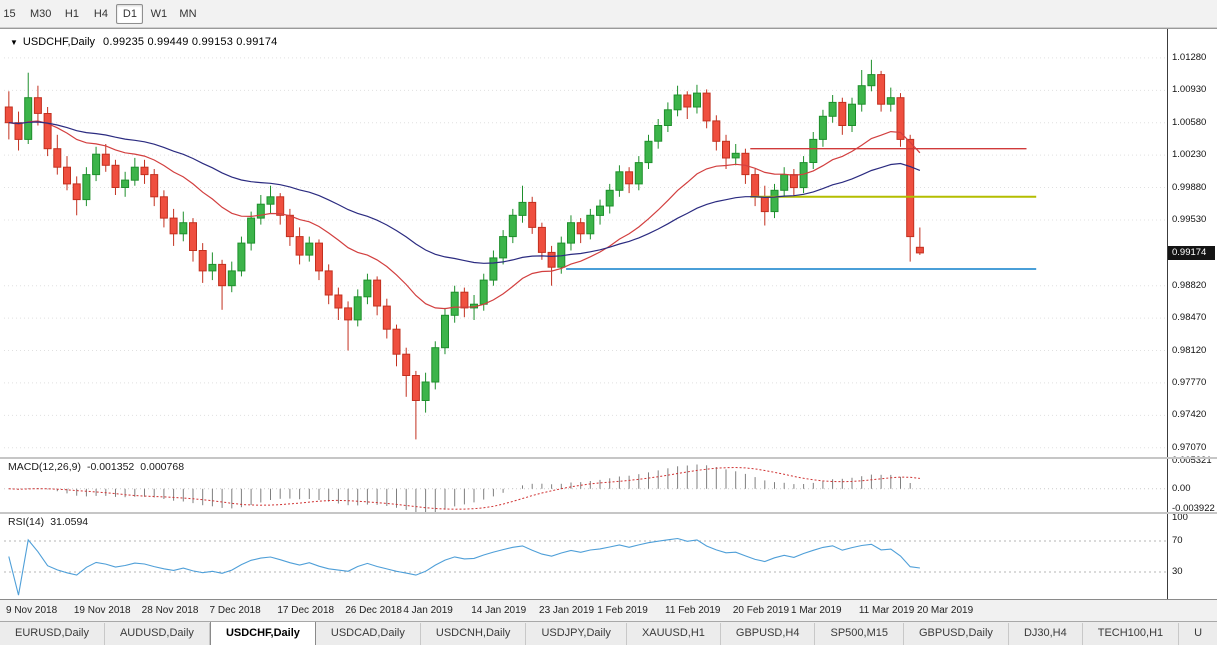 The height and width of the screenshot is (645, 1217). Describe the element at coordinates (608, 599) in the screenshot. I see `time-axis-border` at that location.